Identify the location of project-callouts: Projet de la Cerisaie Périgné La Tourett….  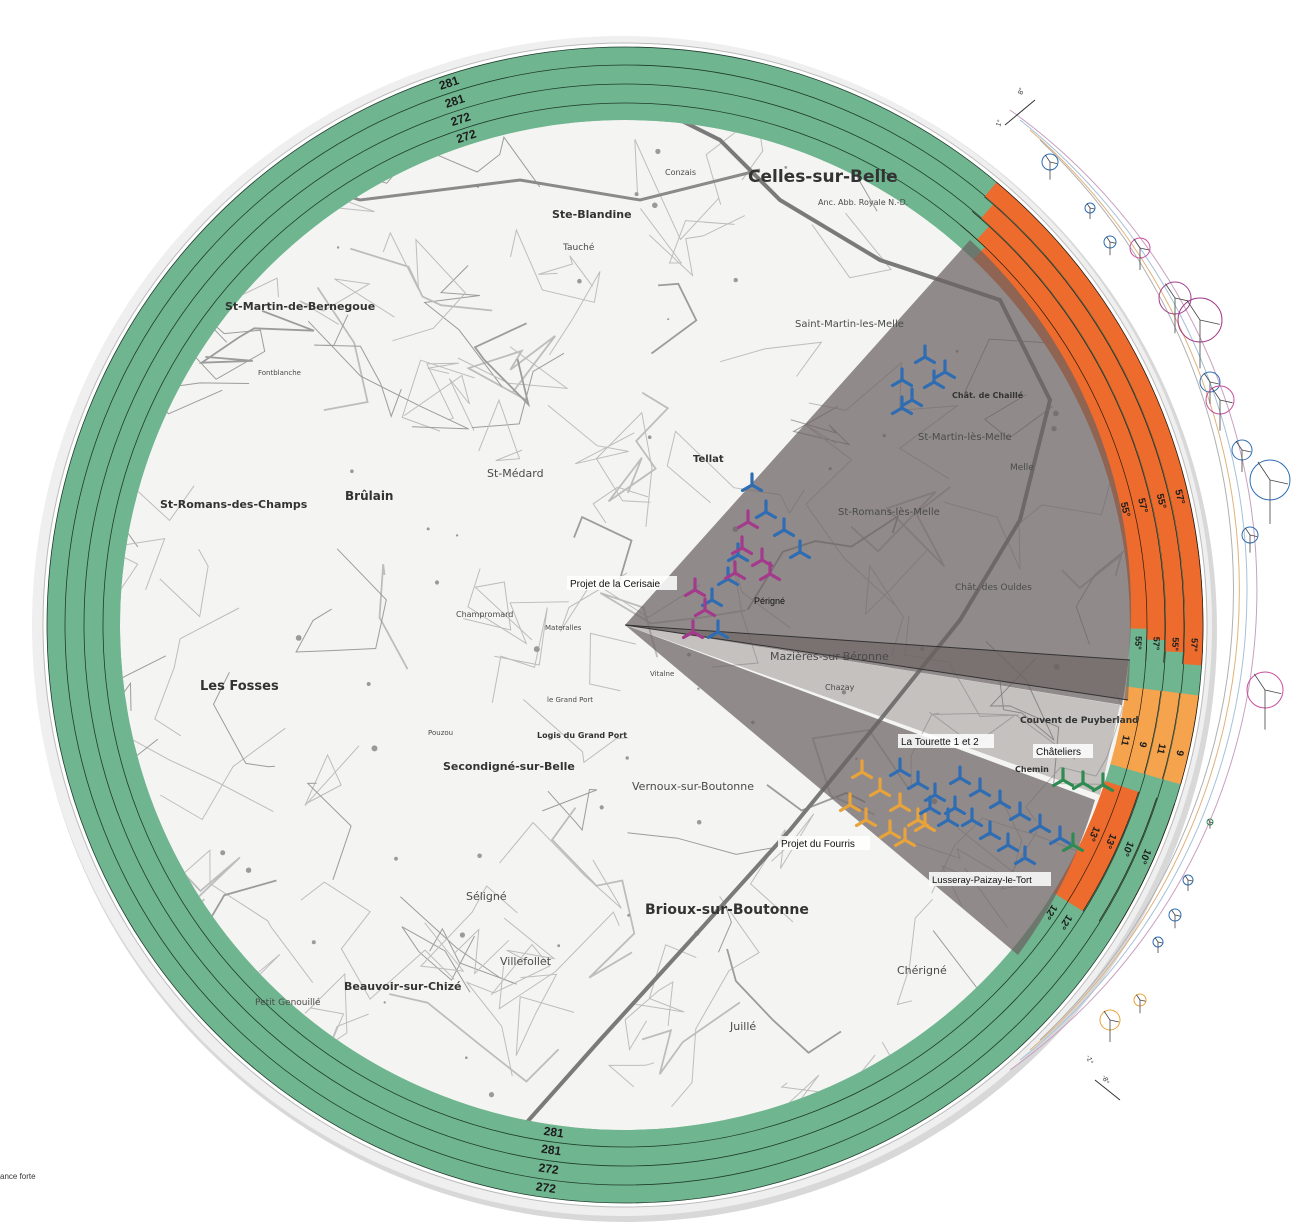
(830, 731).